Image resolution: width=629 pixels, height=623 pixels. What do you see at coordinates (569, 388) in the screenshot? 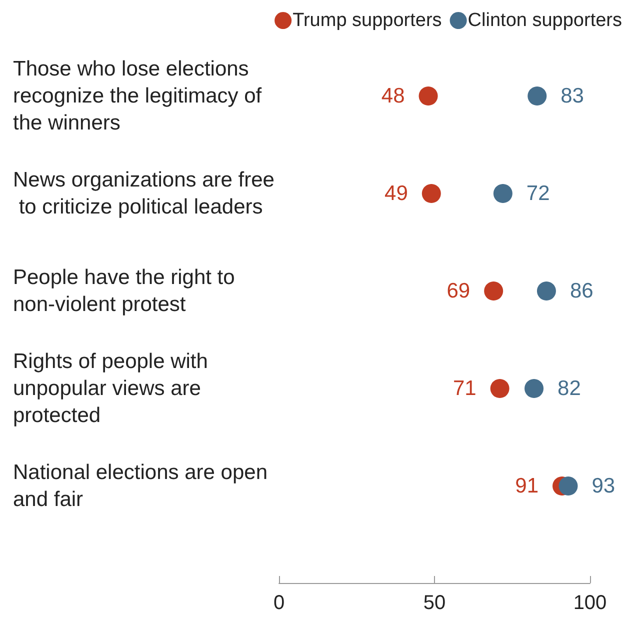
I see `data-label: 82` at bounding box center [569, 388].